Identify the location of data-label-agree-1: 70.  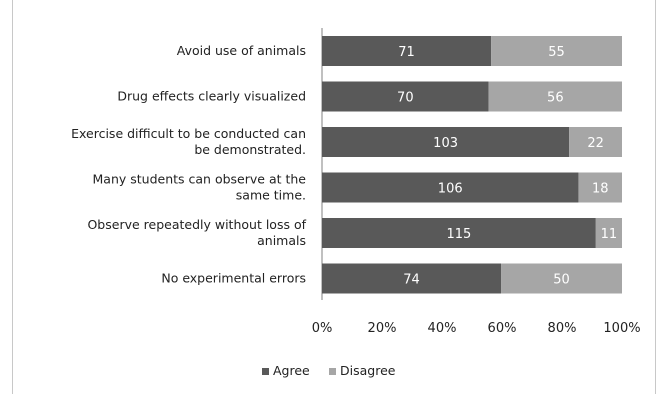
(405, 98).